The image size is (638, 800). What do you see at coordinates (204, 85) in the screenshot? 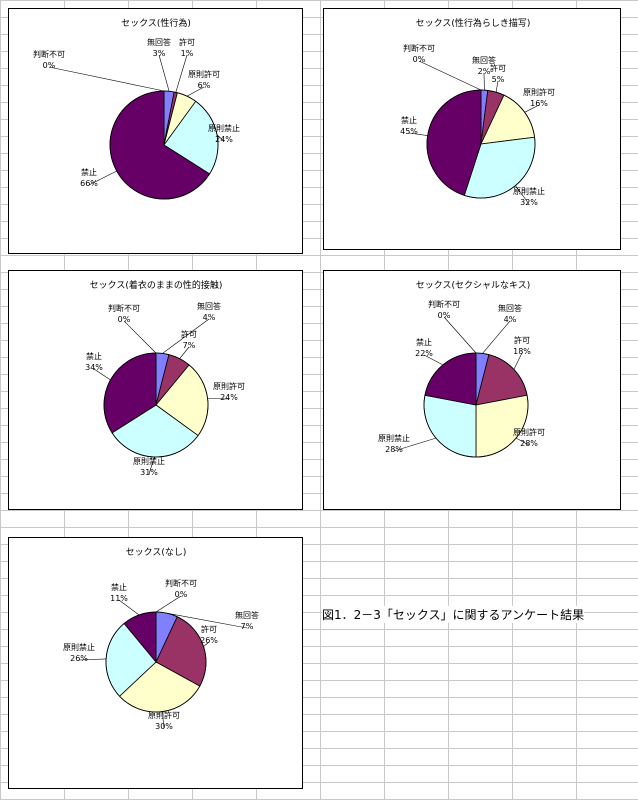
I see `slice-percent-2: 6%` at bounding box center [204, 85].